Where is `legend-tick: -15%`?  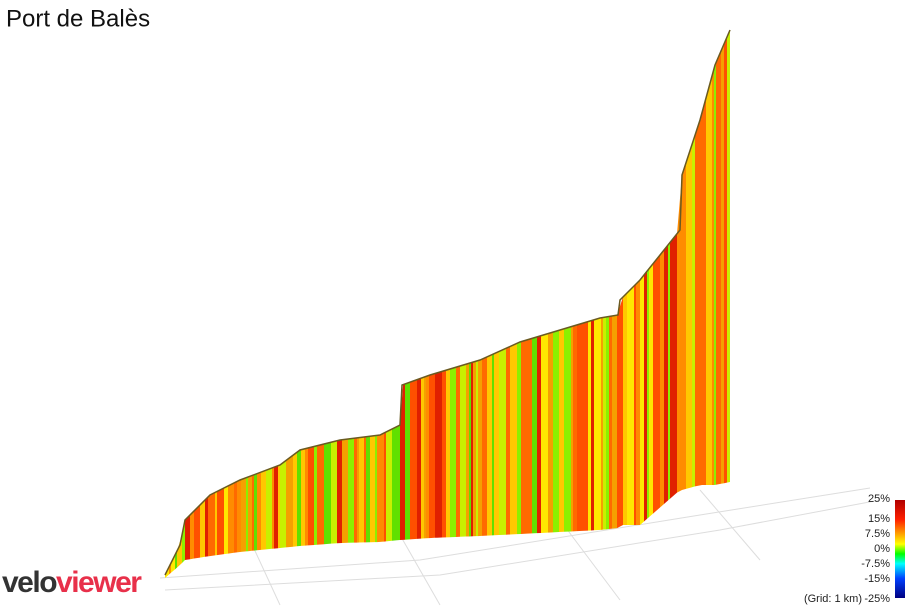
legend-tick: -15% is located at coordinates (877, 579).